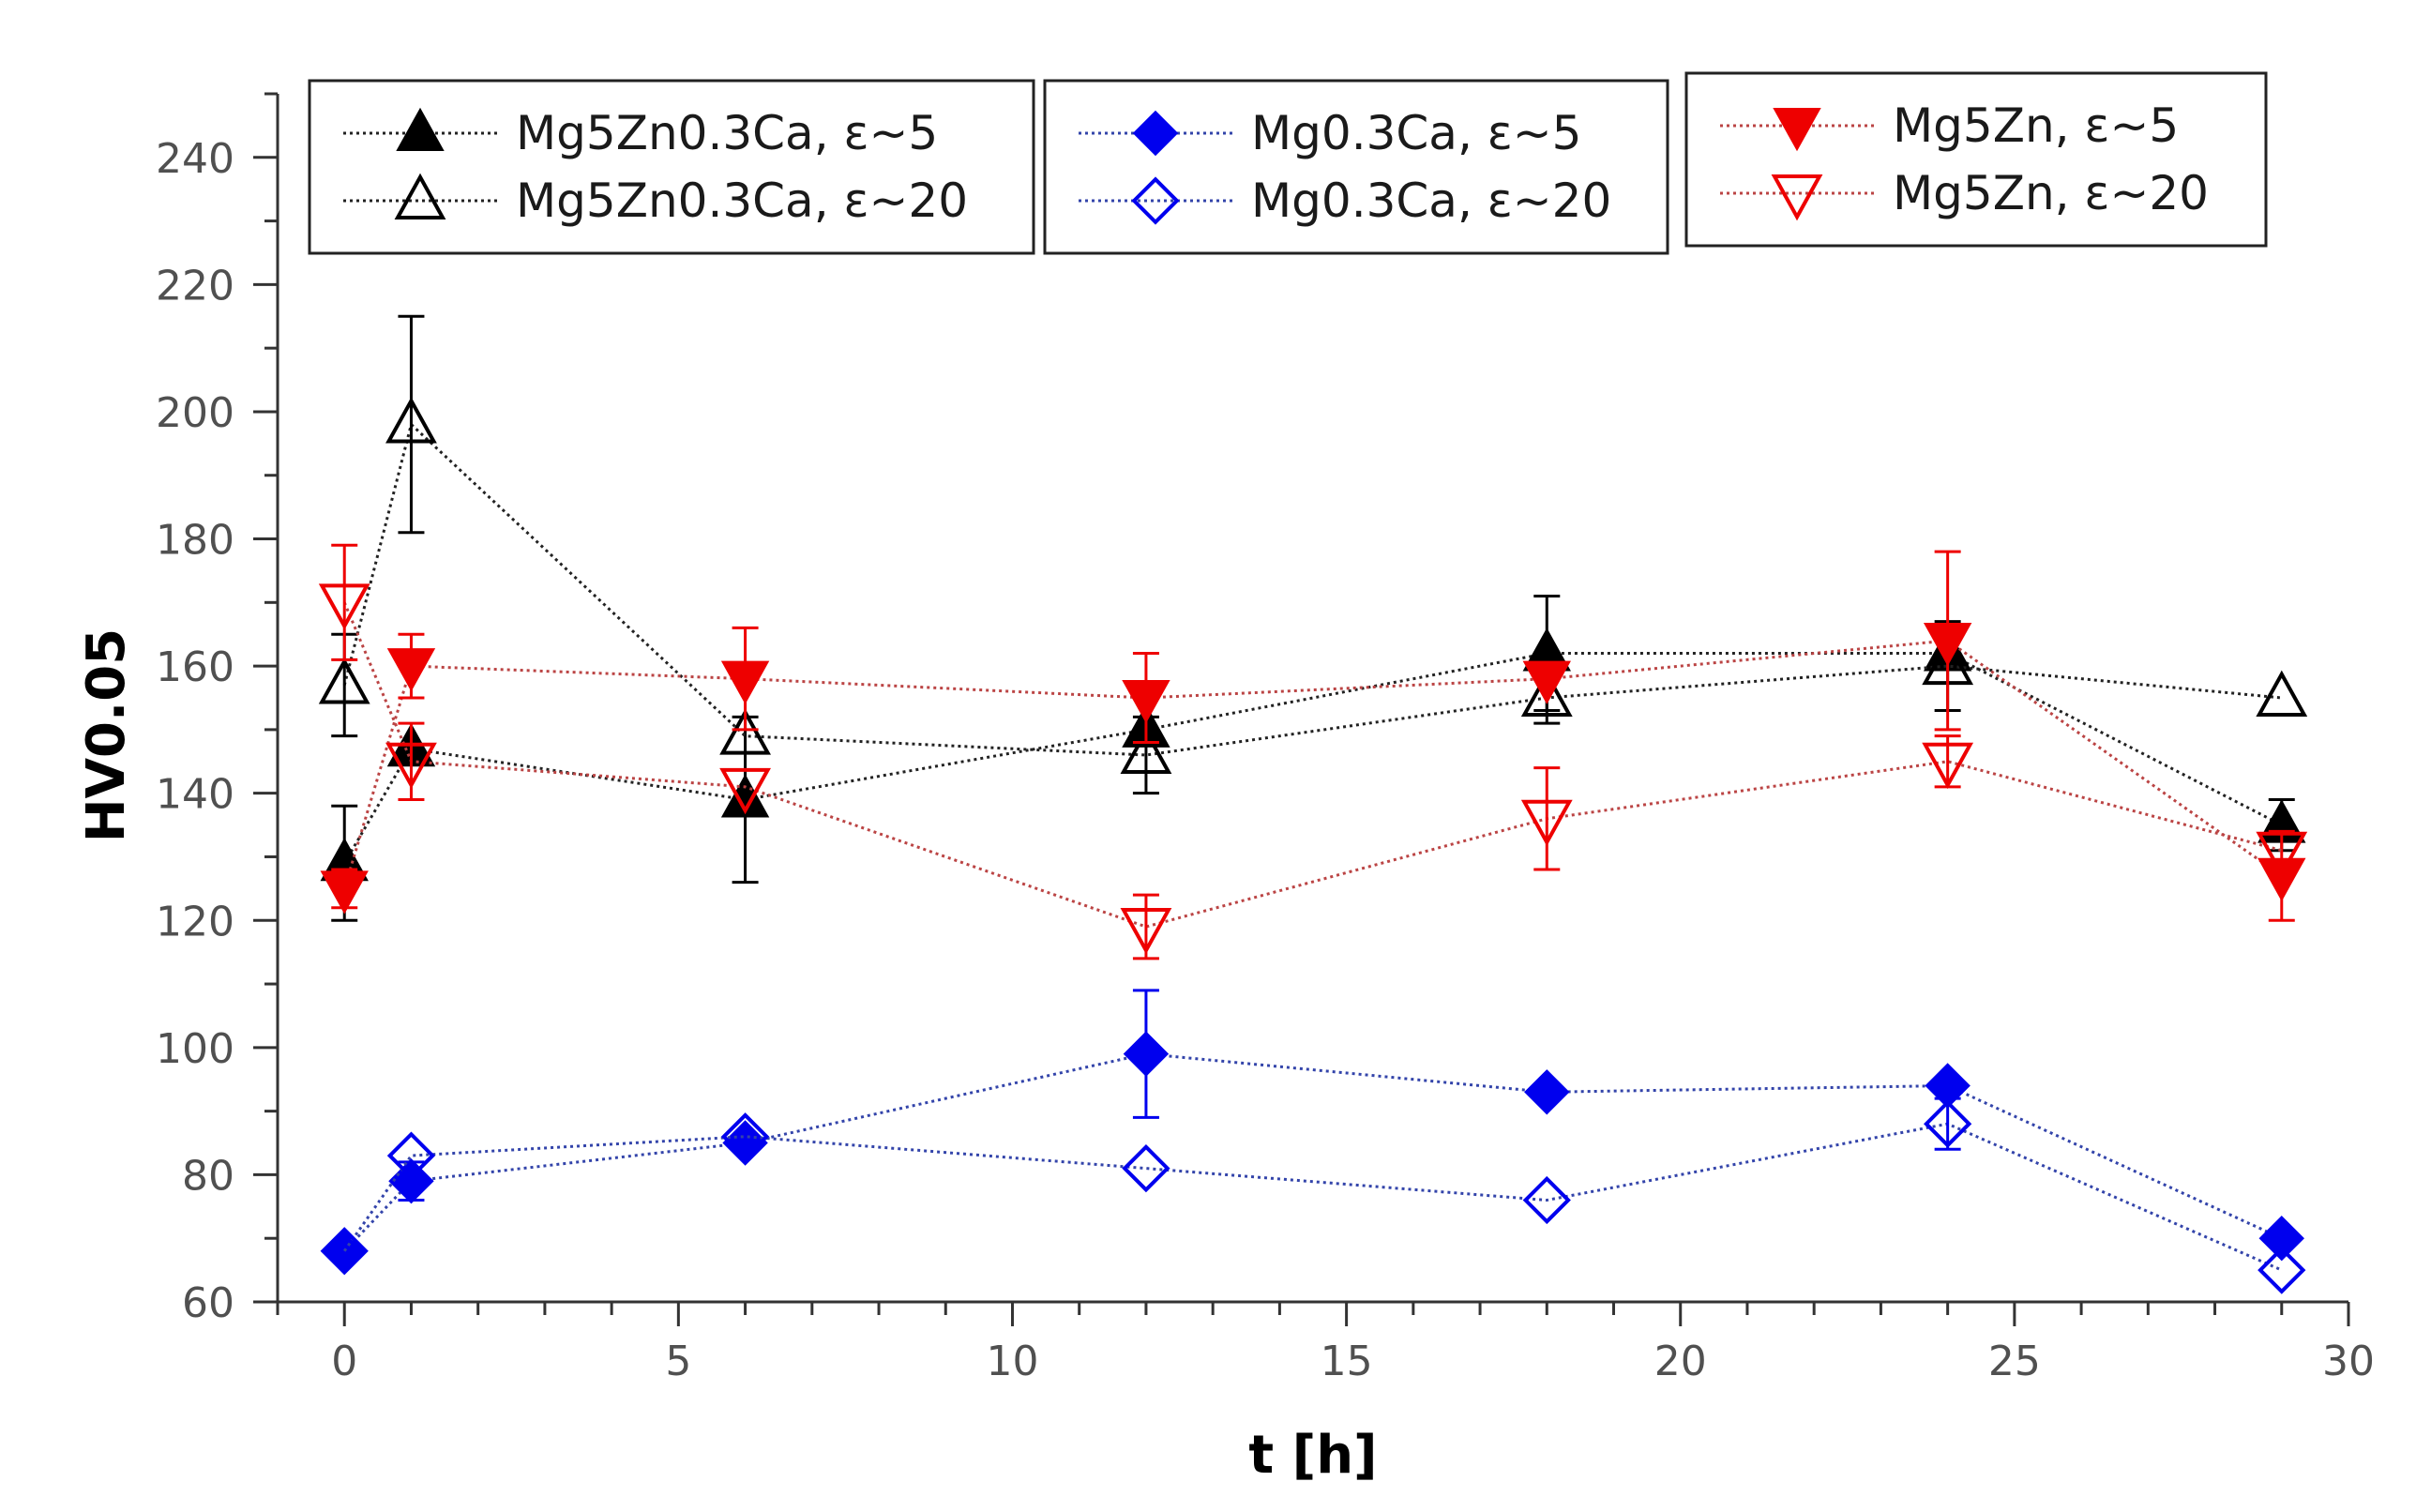 This screenshot has height=1512, width=2416. I want to click on legend-label: Mg0.3Ca, ε~5, so click(1416, 133).